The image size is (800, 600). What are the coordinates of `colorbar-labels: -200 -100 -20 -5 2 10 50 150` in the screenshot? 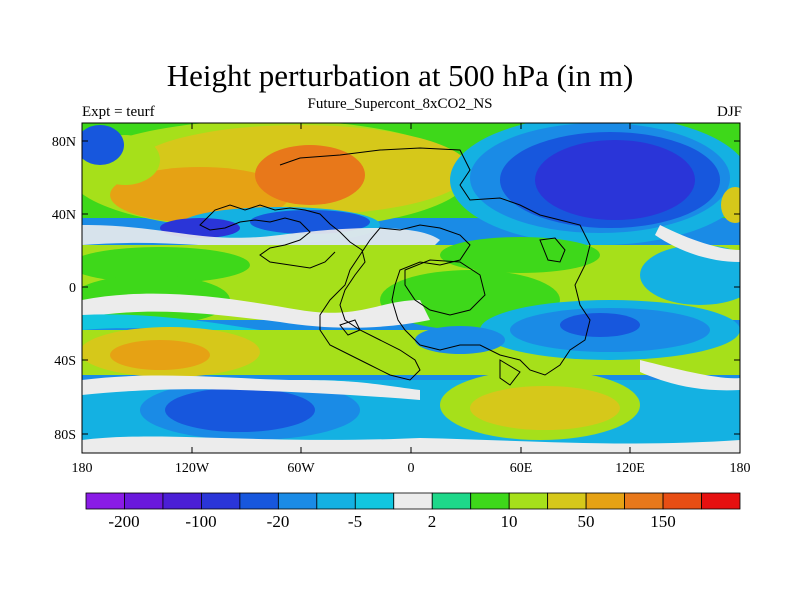 It's located at (391, 521).